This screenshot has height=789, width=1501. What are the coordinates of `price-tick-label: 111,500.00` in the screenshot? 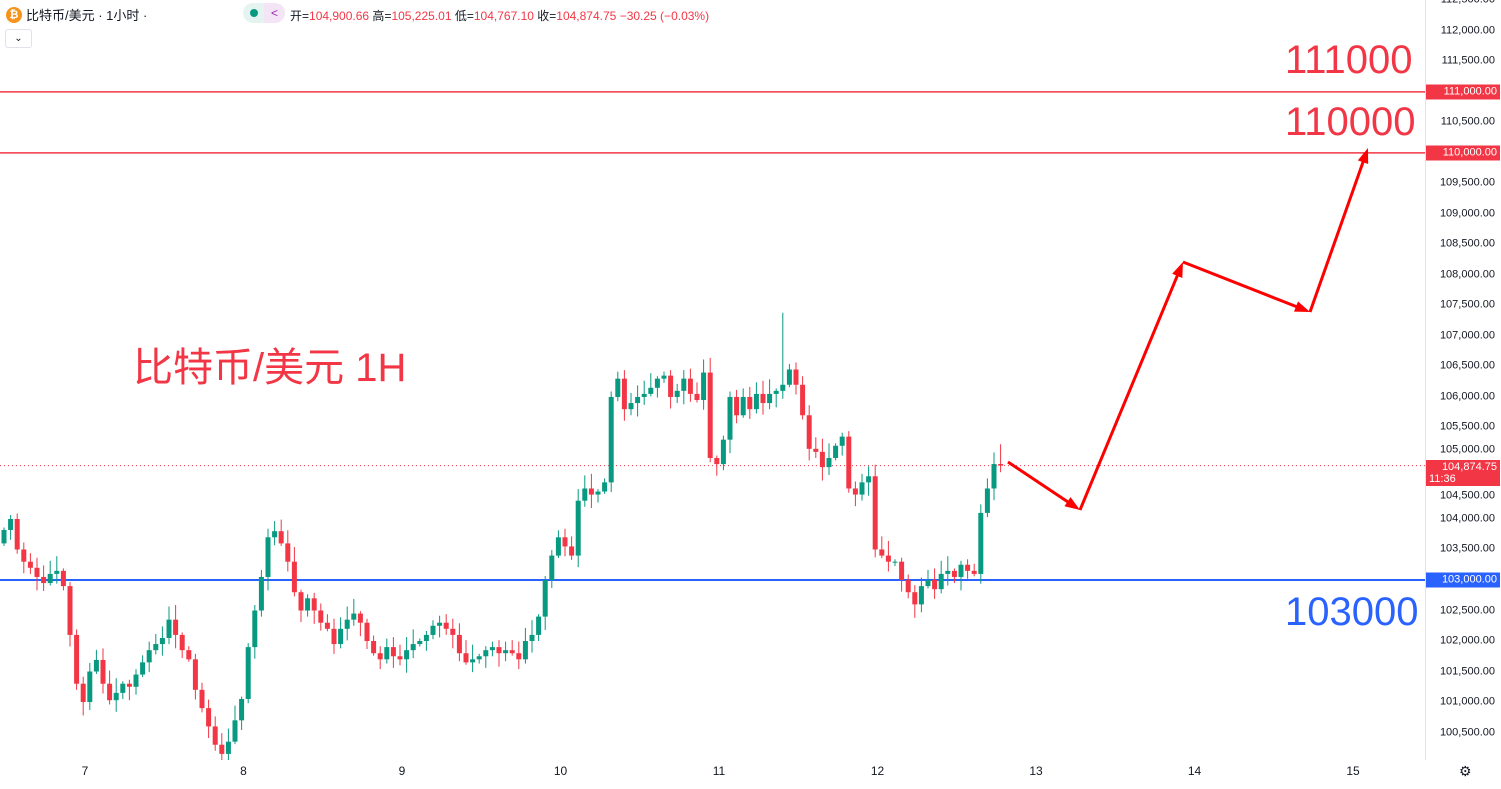 It's located at (1468, 60).